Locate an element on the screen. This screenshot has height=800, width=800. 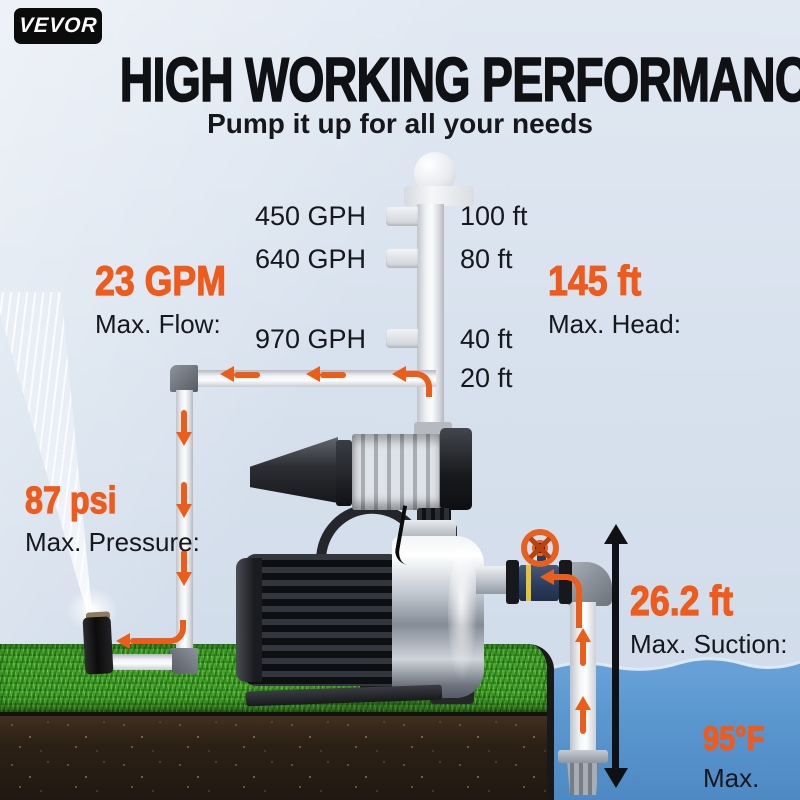
pump-head-stainless is located at coordinates (438, 617).